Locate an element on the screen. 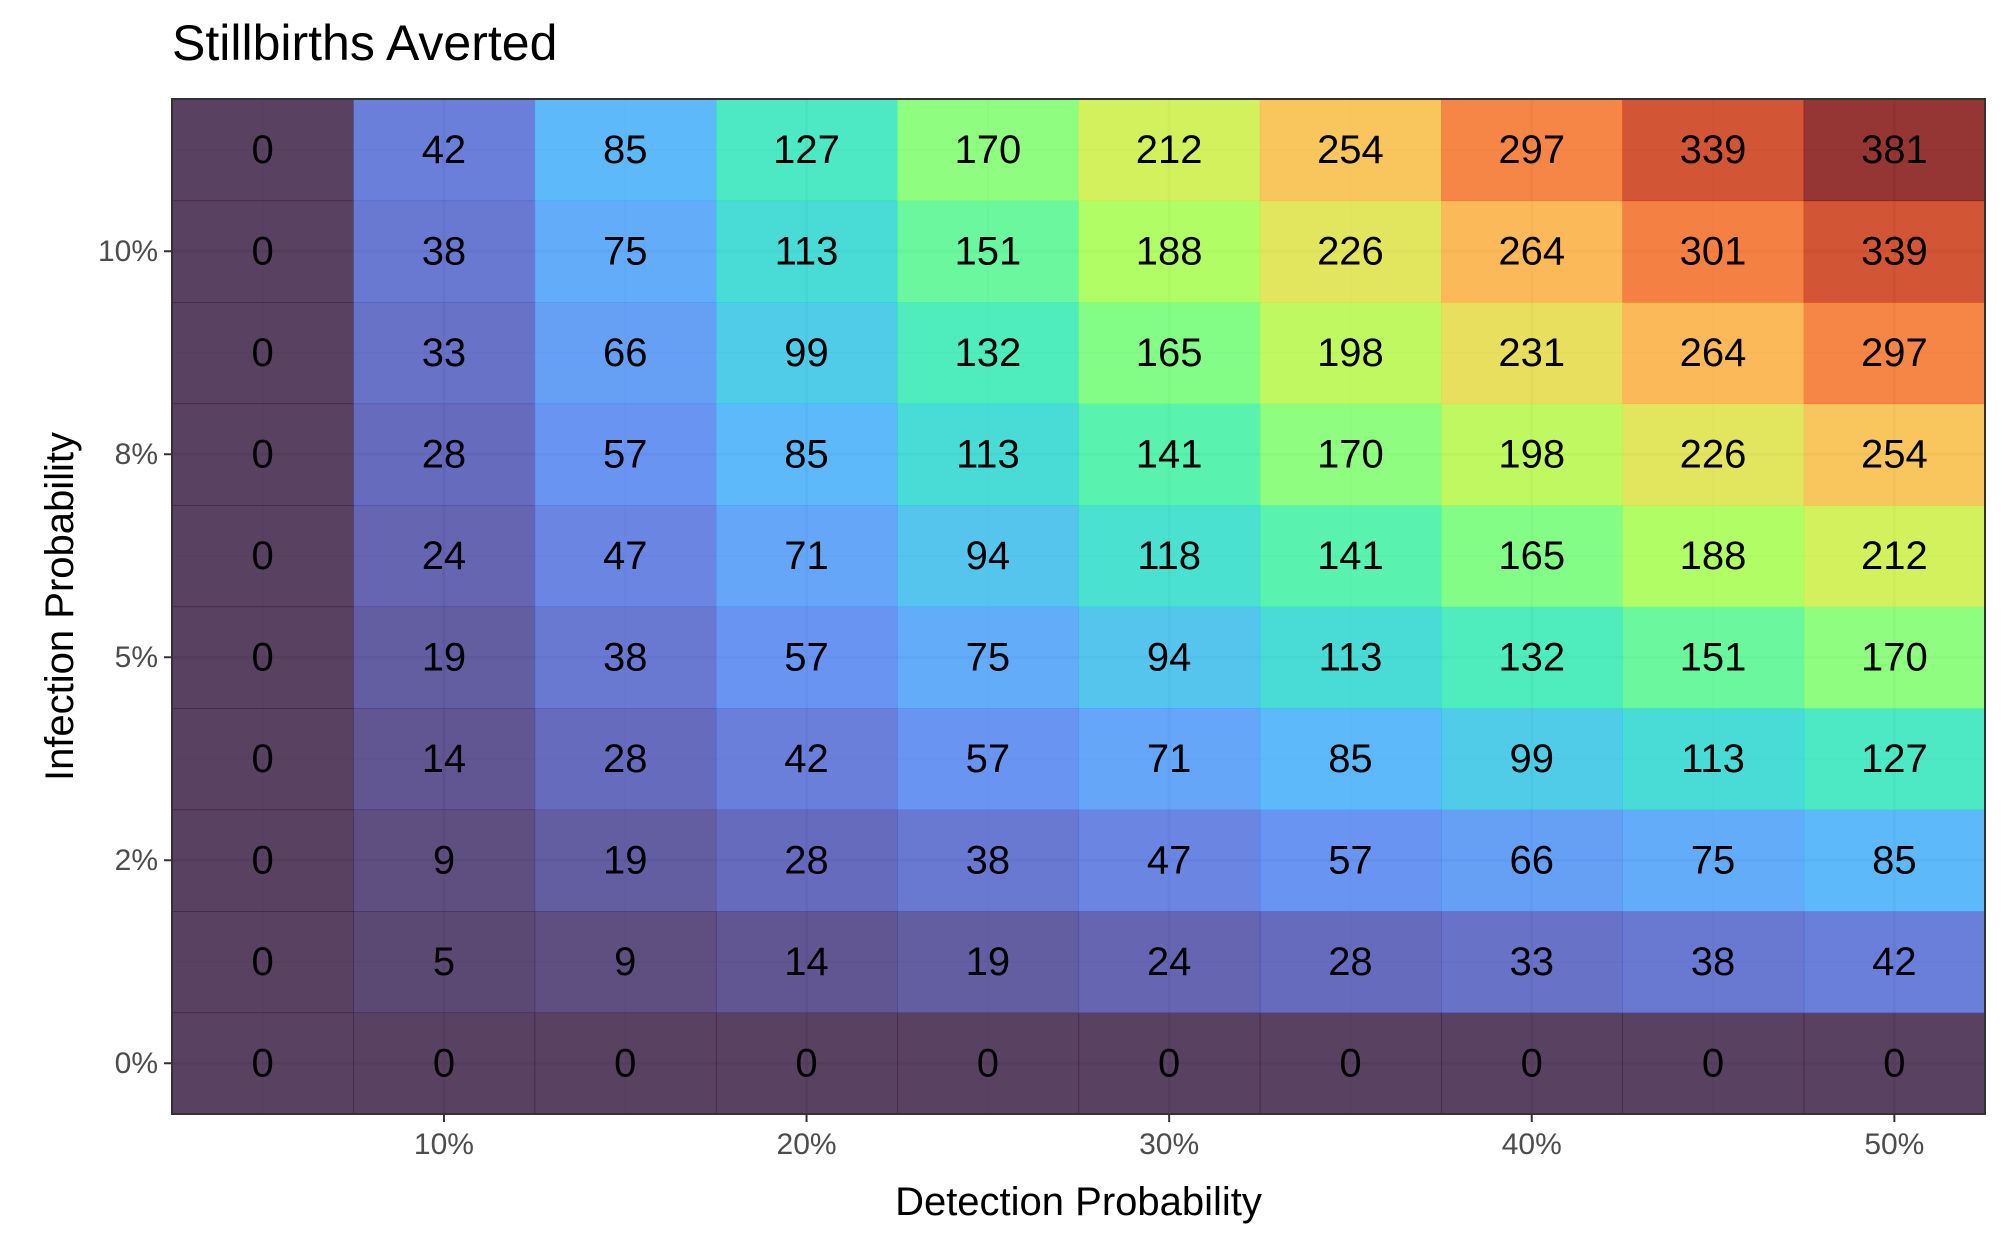  cell-value-label: 264 is located at coordinates (1531, 251).